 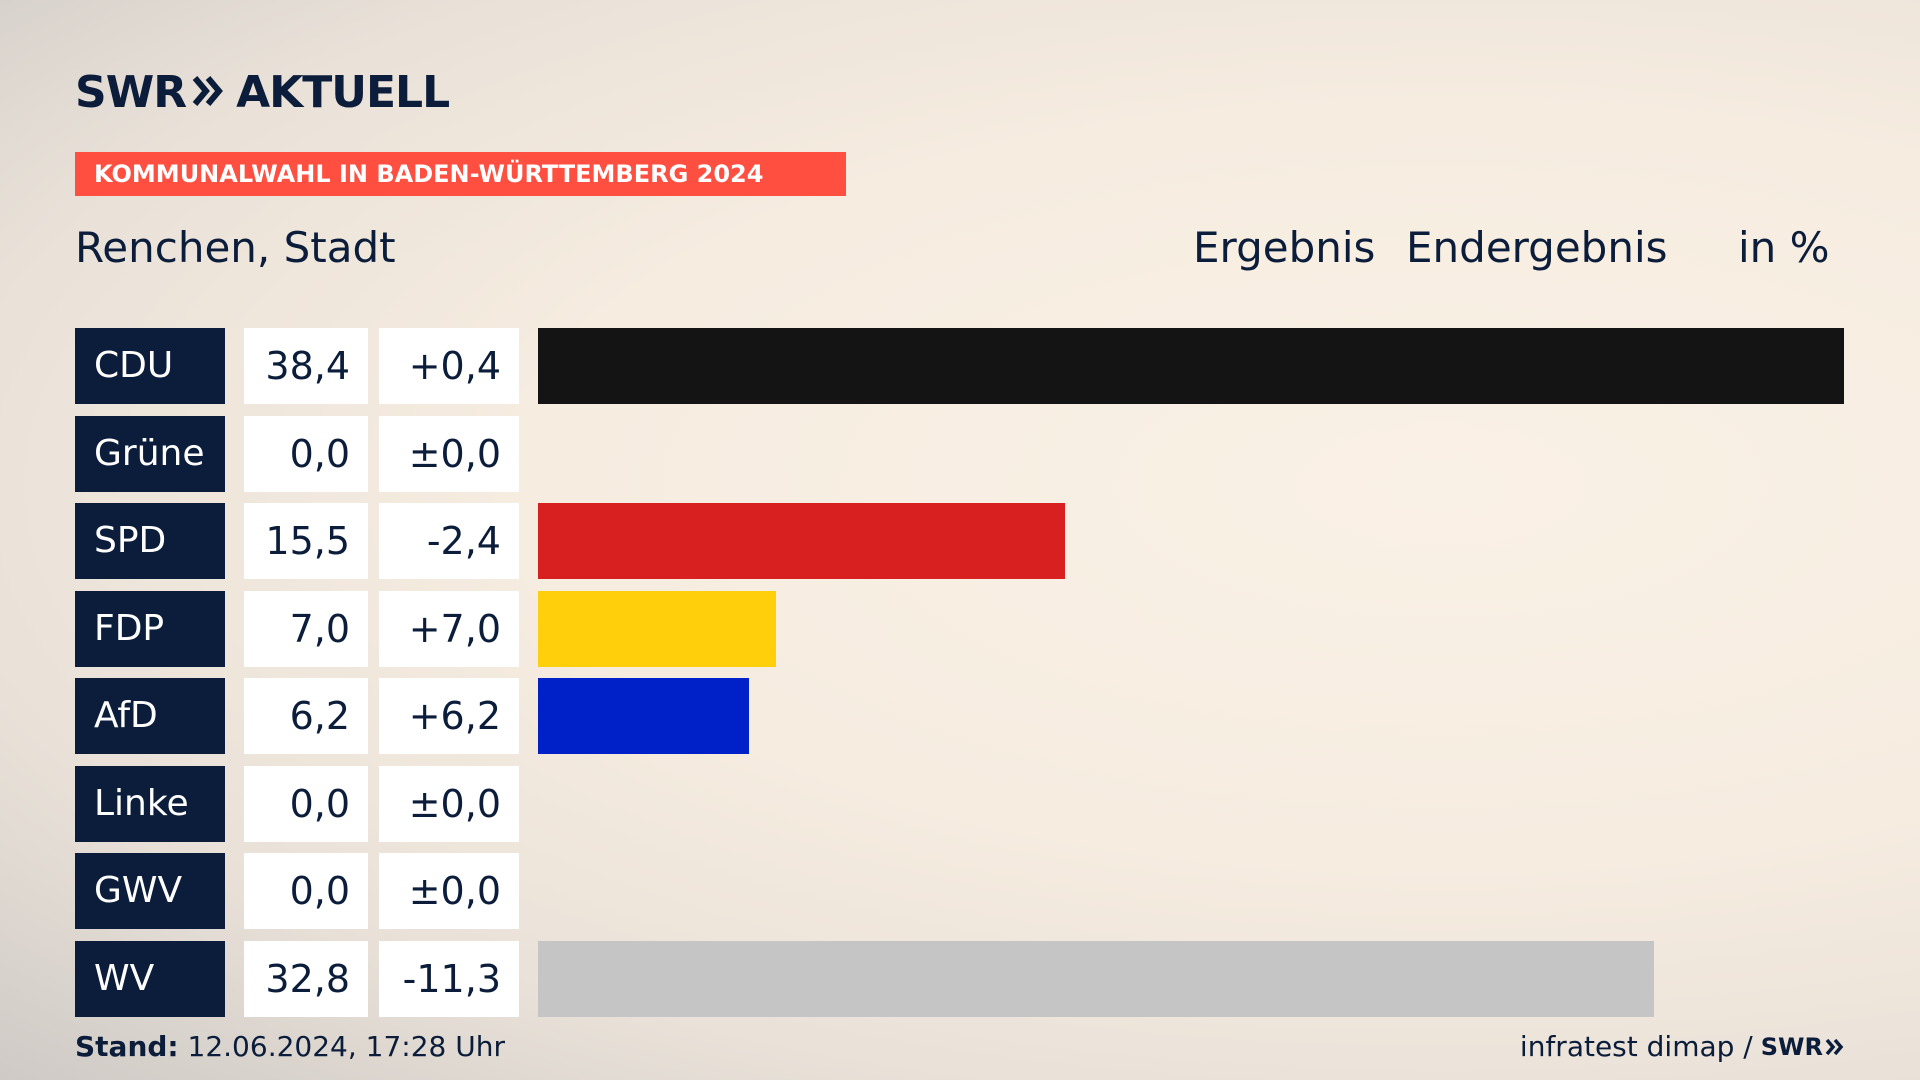 I want to click on change-value: -11,3, so click(x=449, y=979).